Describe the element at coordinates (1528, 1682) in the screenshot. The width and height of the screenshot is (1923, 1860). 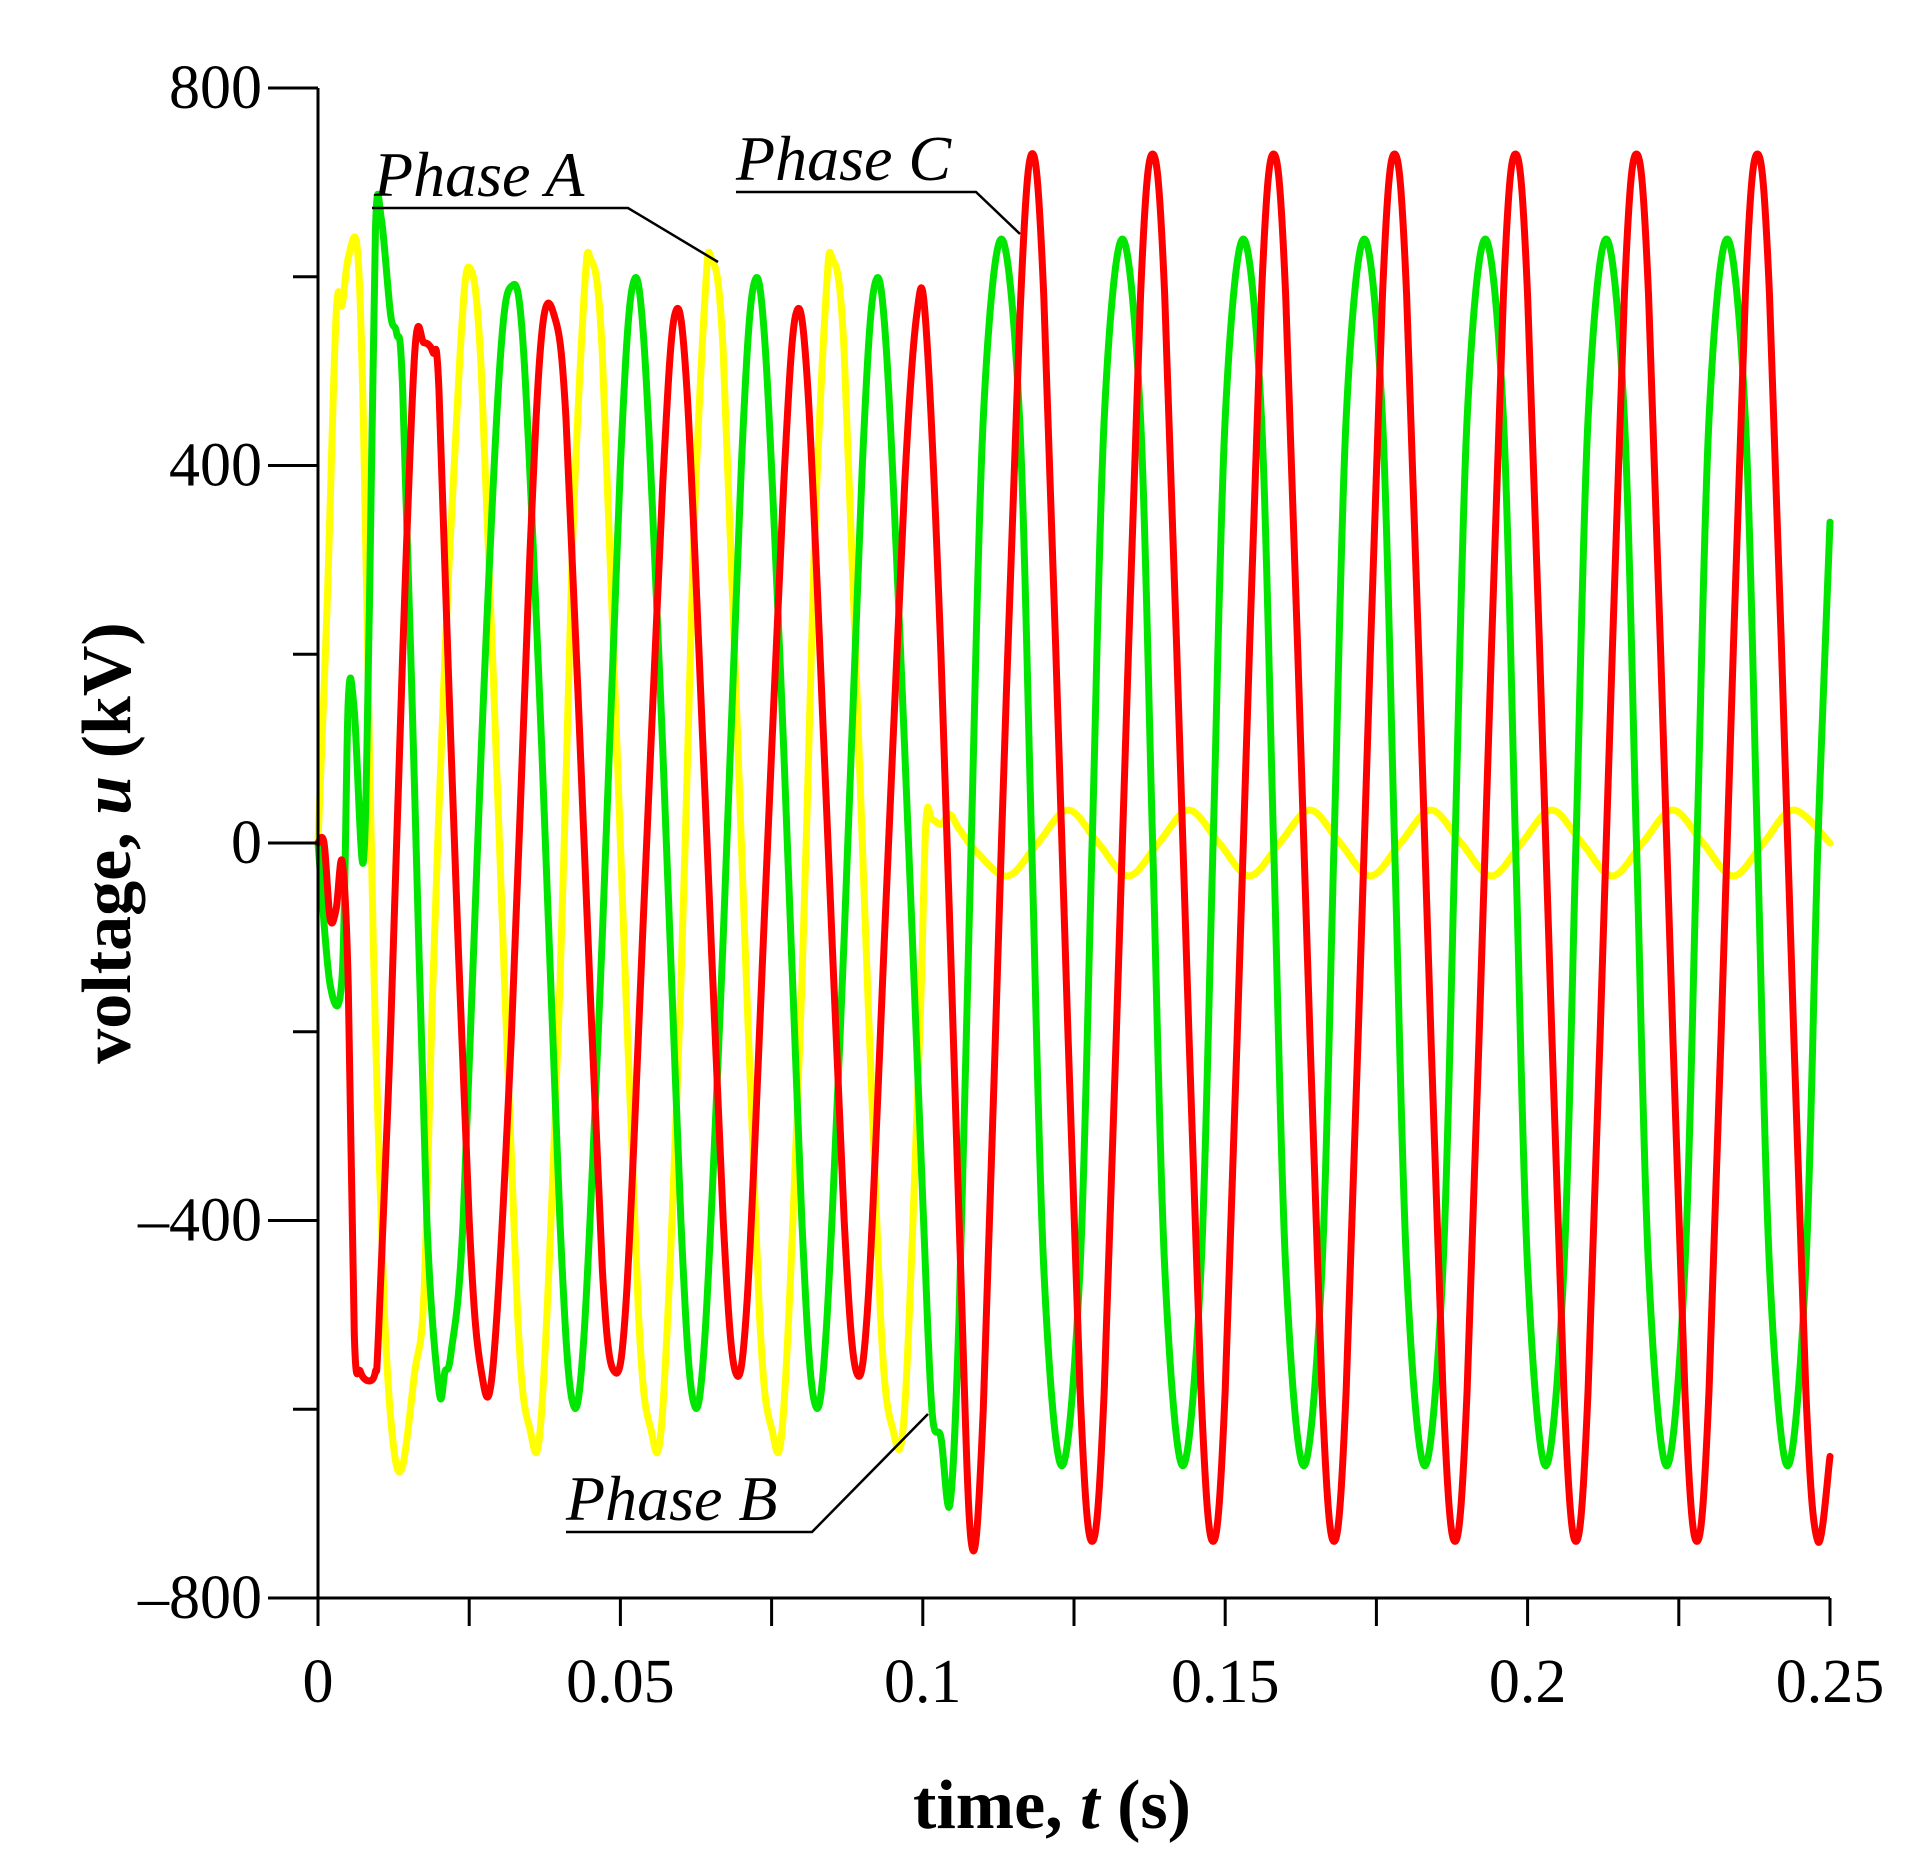
I see `x-tick-label: 0.2` at that location.